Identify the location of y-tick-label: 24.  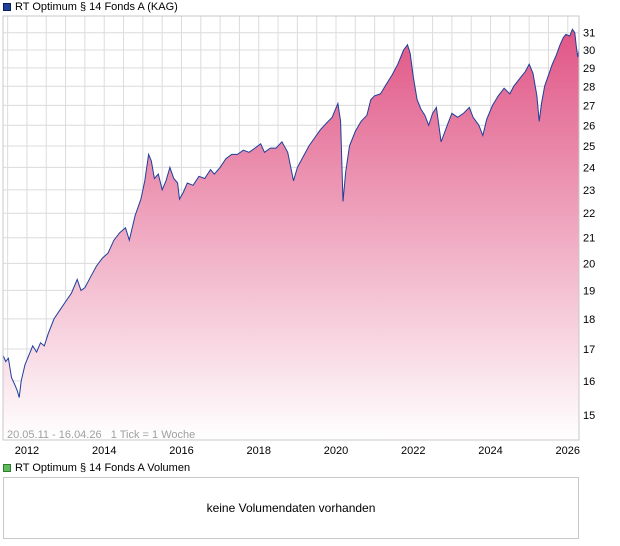
(589, 168).